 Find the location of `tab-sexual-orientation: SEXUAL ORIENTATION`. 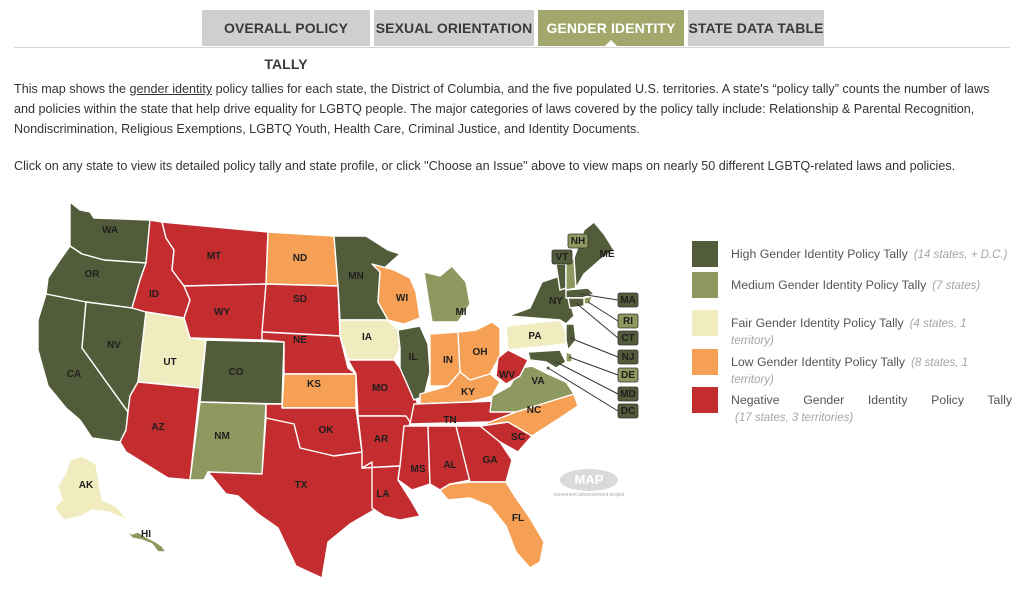

tab-sexual-orientation: SEXUAL ORIENTATION is located at coordinates (454, 28).